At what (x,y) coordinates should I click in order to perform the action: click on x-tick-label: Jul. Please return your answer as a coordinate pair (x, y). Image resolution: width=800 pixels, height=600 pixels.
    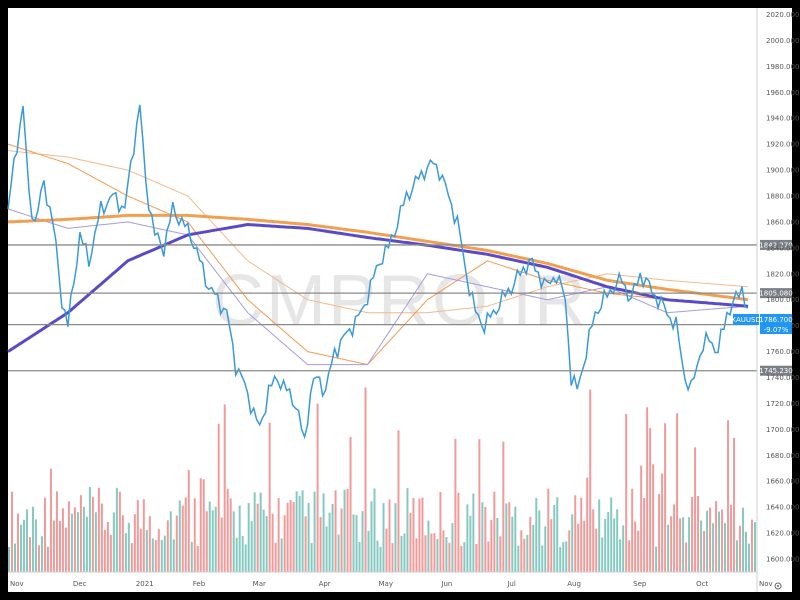
    Looking at the image, I should click on (511, 584).